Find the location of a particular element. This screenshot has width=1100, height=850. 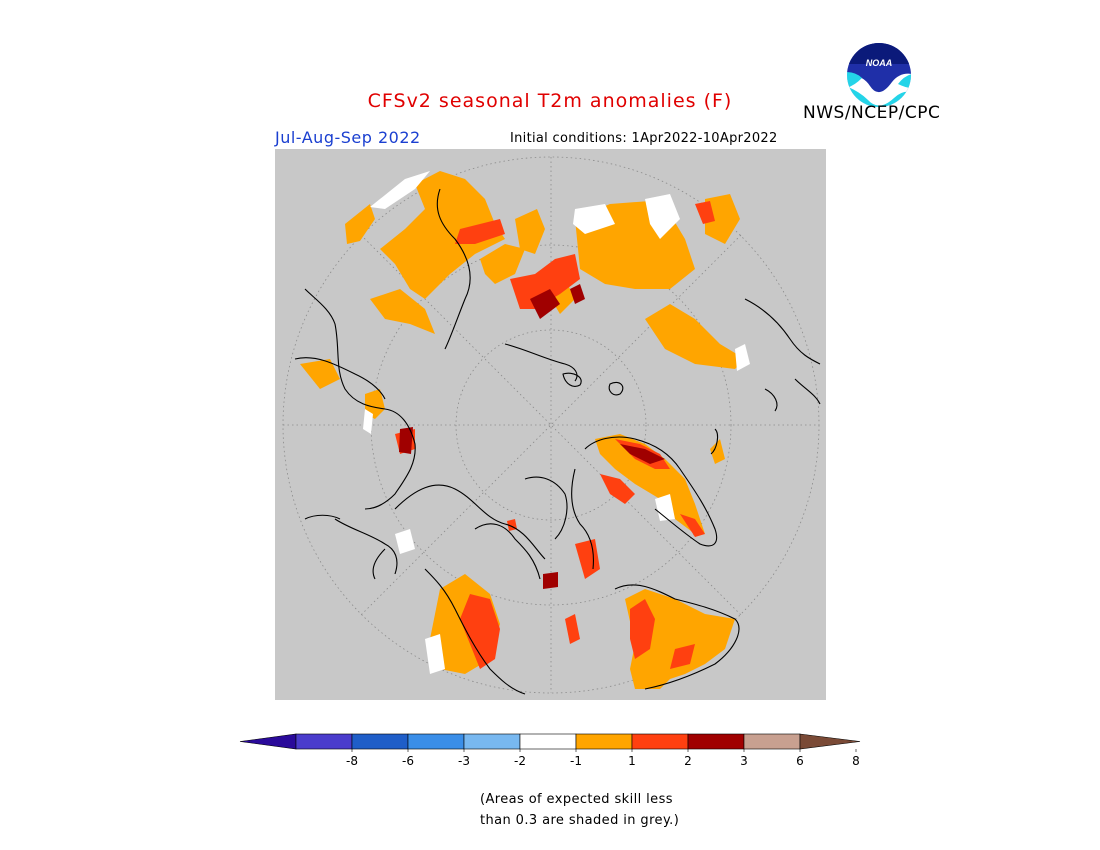

anomaly-dark-red is located at coordinates (532, 436).